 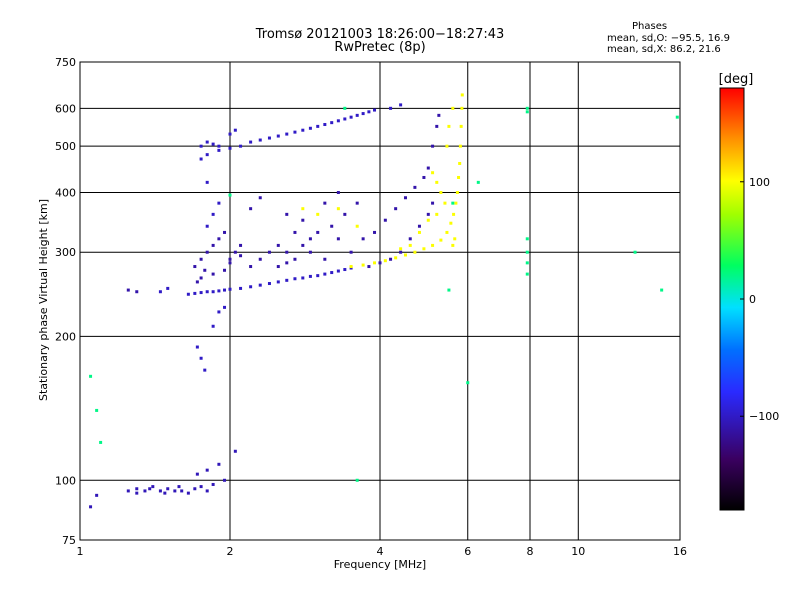 I want to click on y-tick-label: 400, so click(x=65, y=192).